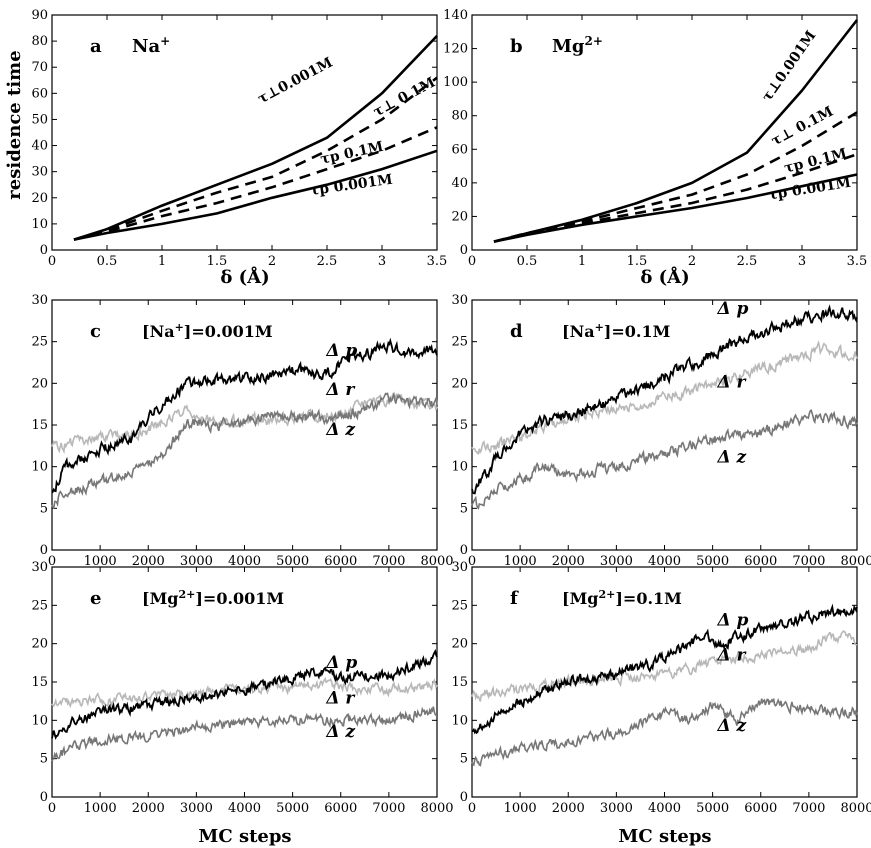 The width and height of the screenshot is (871, 848). I want to click on x-tick-label: 0.5, so click(527, 261).